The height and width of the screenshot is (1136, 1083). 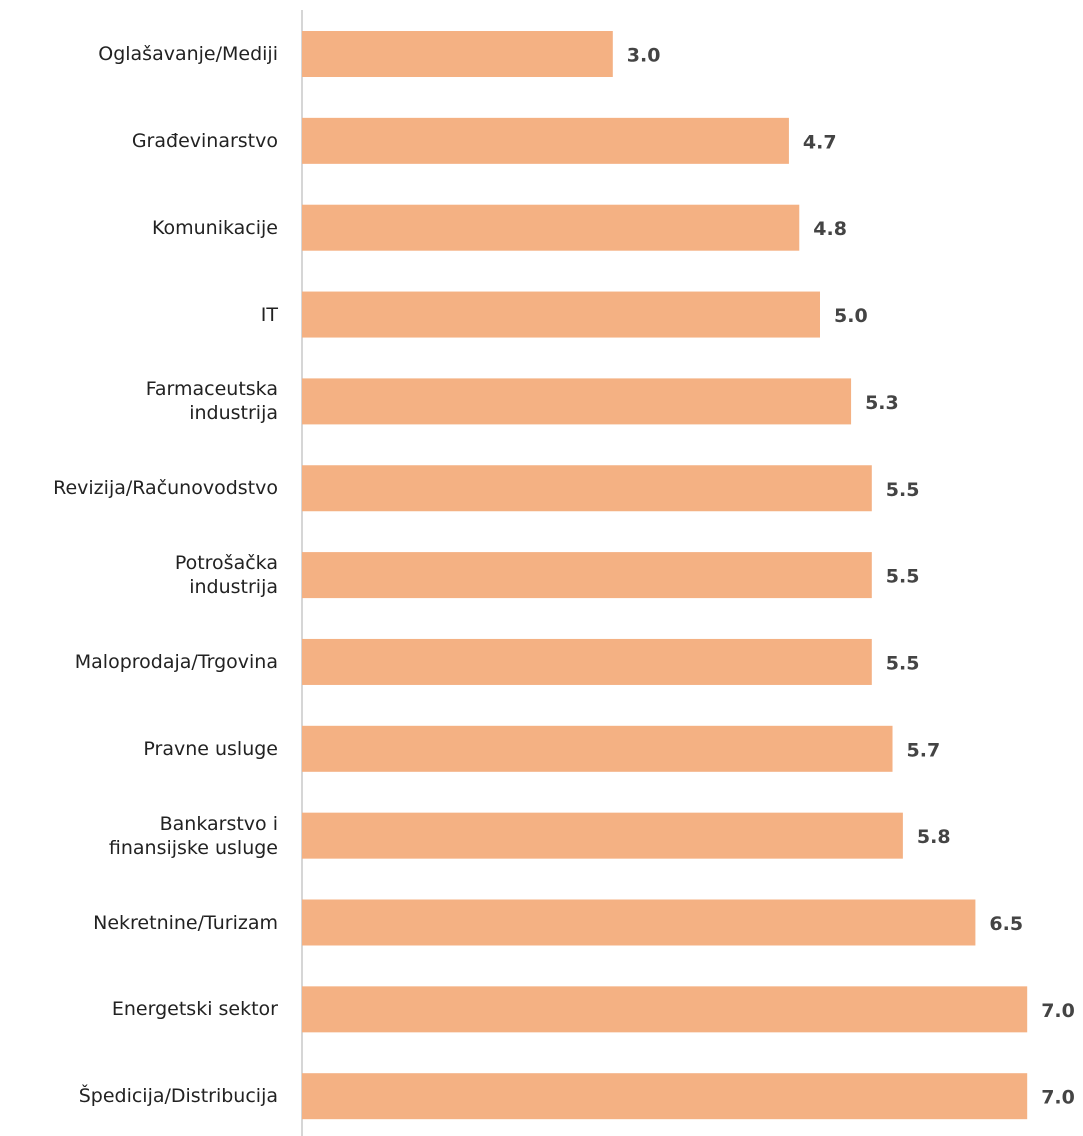 I want to click on value-label: 6.5, so click(x=1006, y=924).